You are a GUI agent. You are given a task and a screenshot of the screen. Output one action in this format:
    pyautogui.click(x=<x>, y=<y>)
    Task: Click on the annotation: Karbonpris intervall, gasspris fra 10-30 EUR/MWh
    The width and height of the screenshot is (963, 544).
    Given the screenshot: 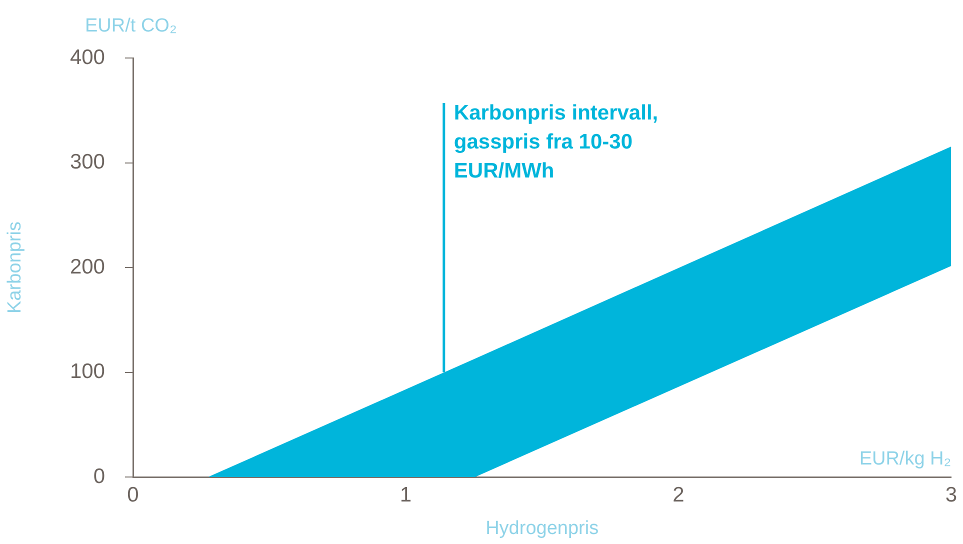 What is the action you would take?
    pyautogui.click(x=556, y=141)
    